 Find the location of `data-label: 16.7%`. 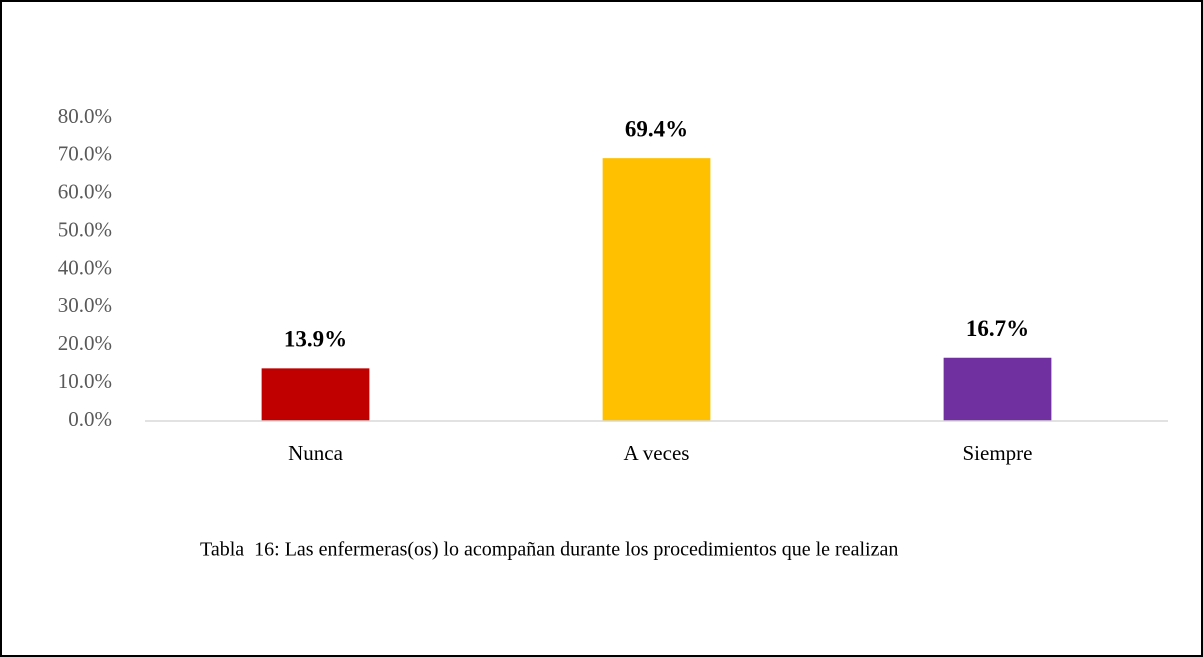

data-label: 16.7% is located at coordinates (997, 328).